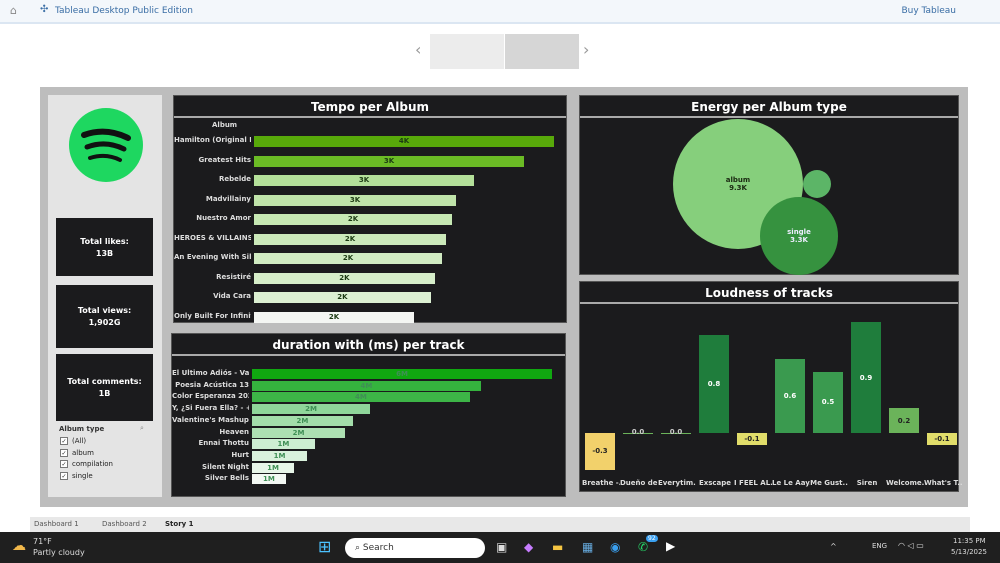  Describe the element at coordinates (502, 547) in the screenshot. I see `task-view-icon: ▣` at that location.